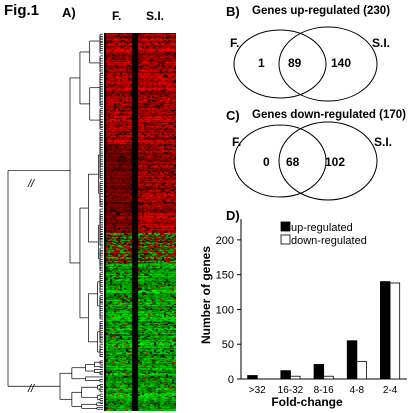 Image resolution: width=415 pixels, height=413 pixels. I want to click on venn-up-diagram, so click(305, 64).